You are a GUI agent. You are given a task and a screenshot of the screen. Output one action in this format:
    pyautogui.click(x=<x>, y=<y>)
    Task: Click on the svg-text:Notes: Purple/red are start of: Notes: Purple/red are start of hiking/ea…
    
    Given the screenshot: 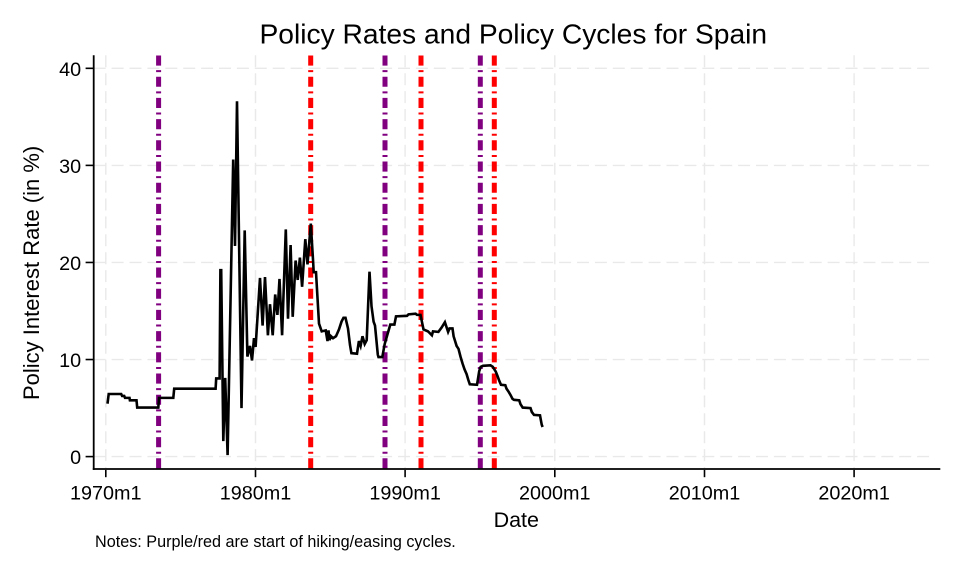 What is the action you would take?
    pyautogui.click(x=275, y=542)
    